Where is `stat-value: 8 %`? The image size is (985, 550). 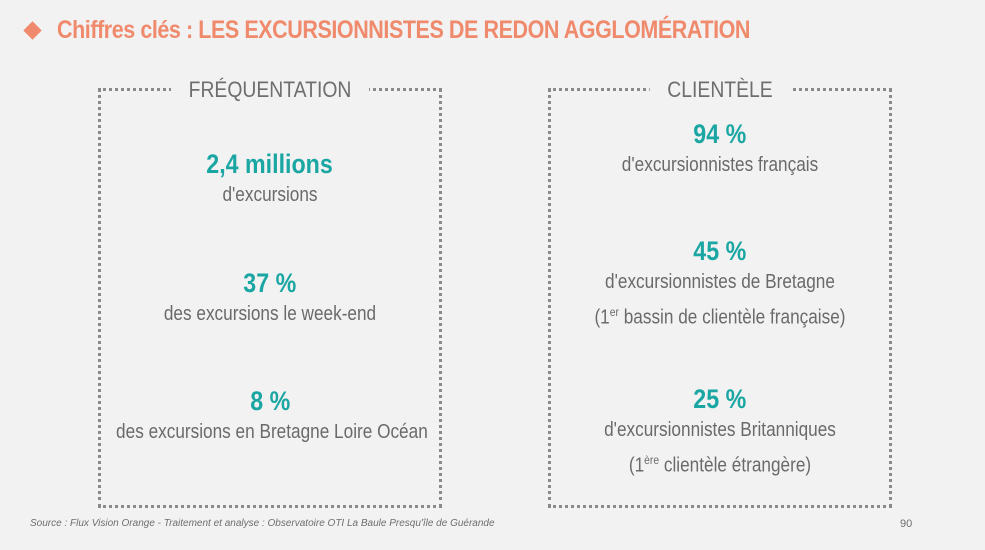
stat-value: 8 % is located at coordinates (270, 401).